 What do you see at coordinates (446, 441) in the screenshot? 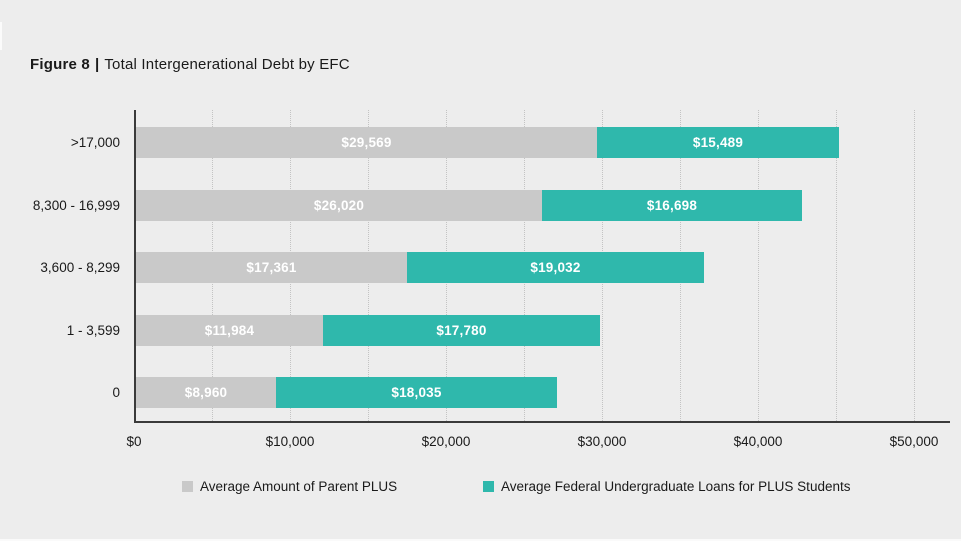
I see `x-axis-tick-label: $20,000` at bounding box center [446, 441].